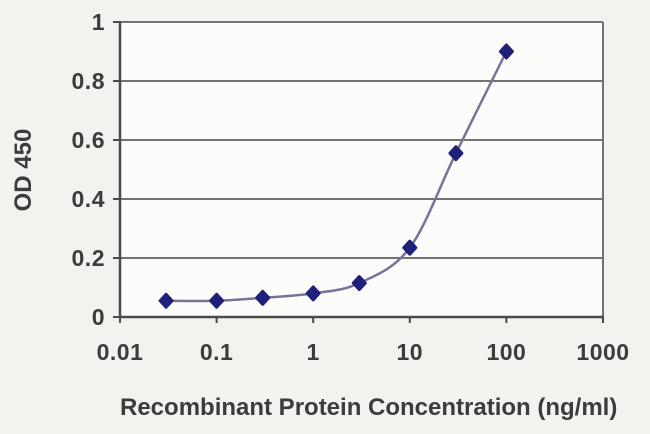 The image size is (650, 434). I want to click on y-tick-label: 1, so click(98, 22).